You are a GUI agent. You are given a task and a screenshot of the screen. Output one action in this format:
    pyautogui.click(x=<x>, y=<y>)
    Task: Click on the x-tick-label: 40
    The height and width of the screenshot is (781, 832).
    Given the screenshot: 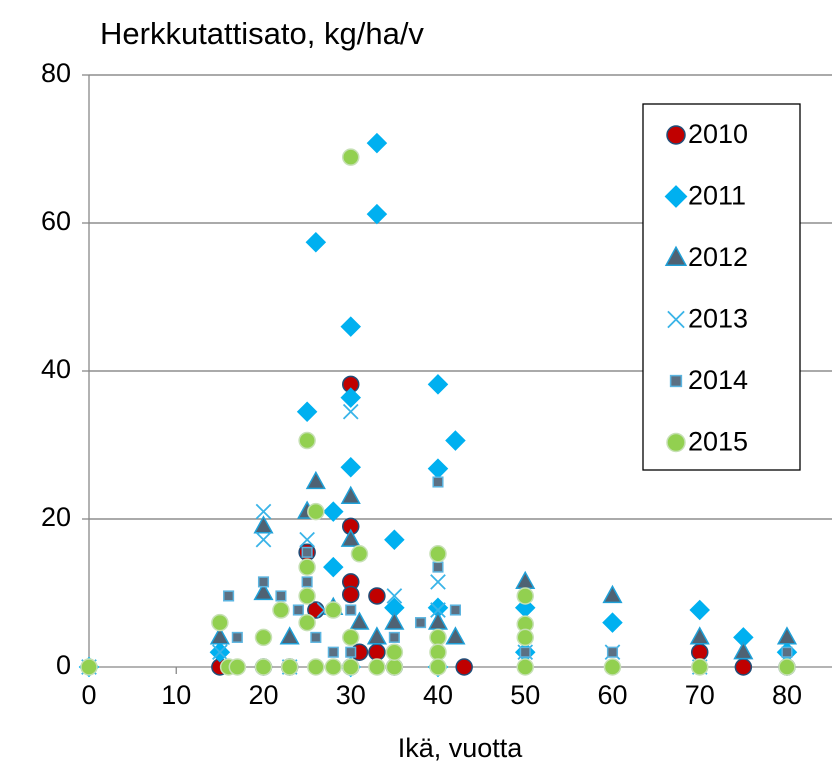 What is the action you would take?
    pyautogui.click(x=438, y=695)
    